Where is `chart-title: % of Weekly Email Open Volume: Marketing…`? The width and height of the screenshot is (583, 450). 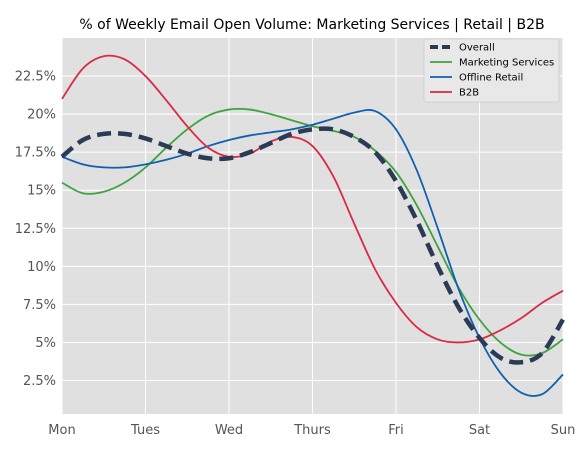 chart-title: % of Weekly Email Open Volume: Marketing… is located at coordinates (311, 25).